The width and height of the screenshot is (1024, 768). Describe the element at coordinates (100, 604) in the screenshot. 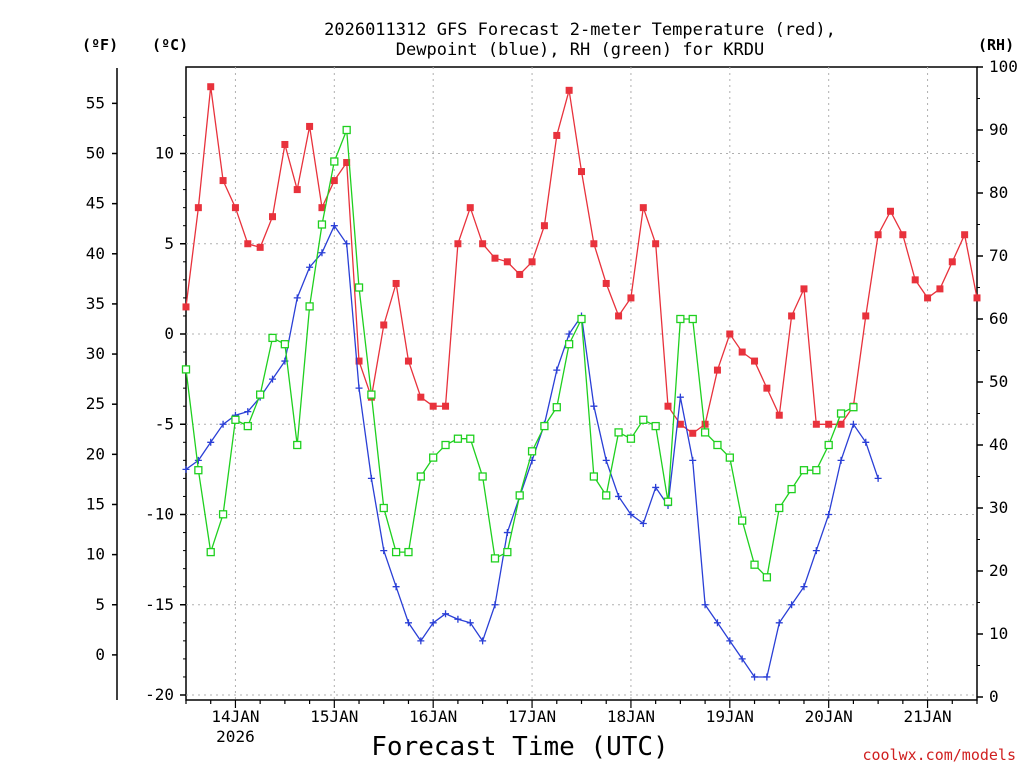

I see `fahrenheit-tick-label: 5` at that location.